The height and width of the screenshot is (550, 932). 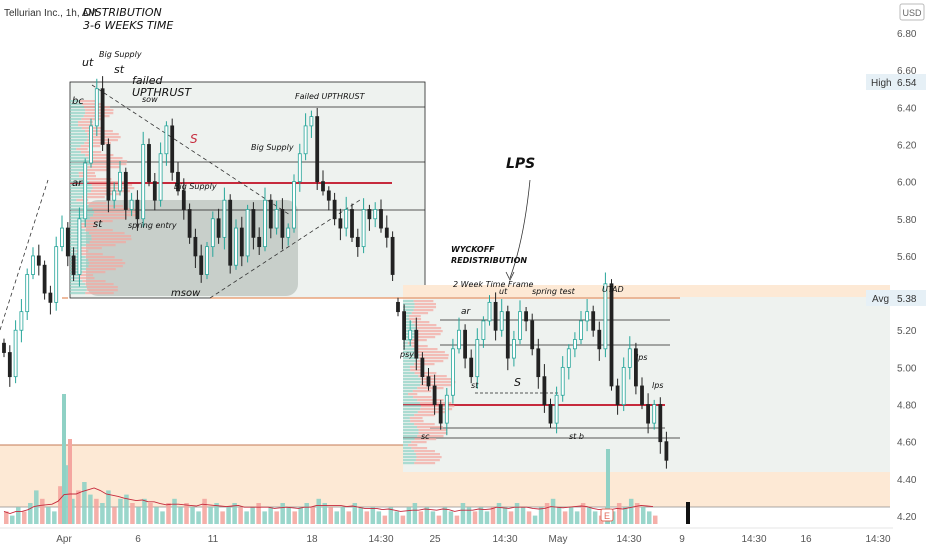 What do you see at coordinates (907, 145) in the screenshot?
I see `y-tick-label: 6.20` at bounding box center [907, 145].